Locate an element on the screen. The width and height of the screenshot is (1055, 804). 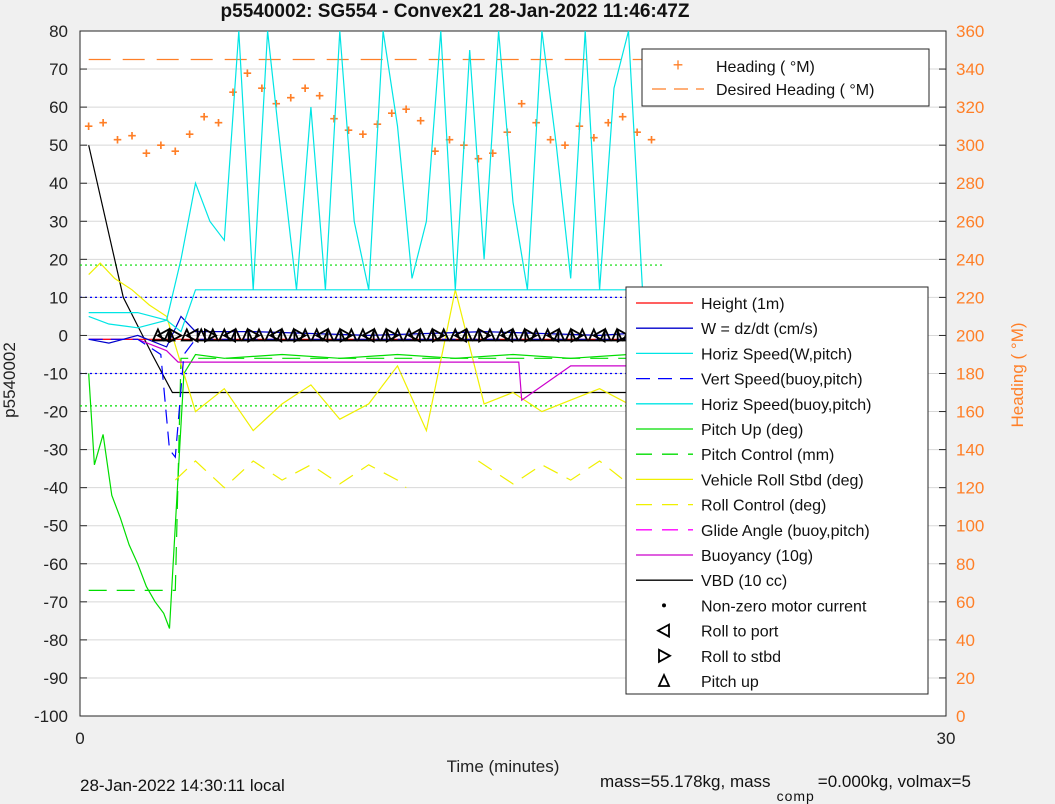
y-tick-label: -30 is located at coordinates (55, 450).